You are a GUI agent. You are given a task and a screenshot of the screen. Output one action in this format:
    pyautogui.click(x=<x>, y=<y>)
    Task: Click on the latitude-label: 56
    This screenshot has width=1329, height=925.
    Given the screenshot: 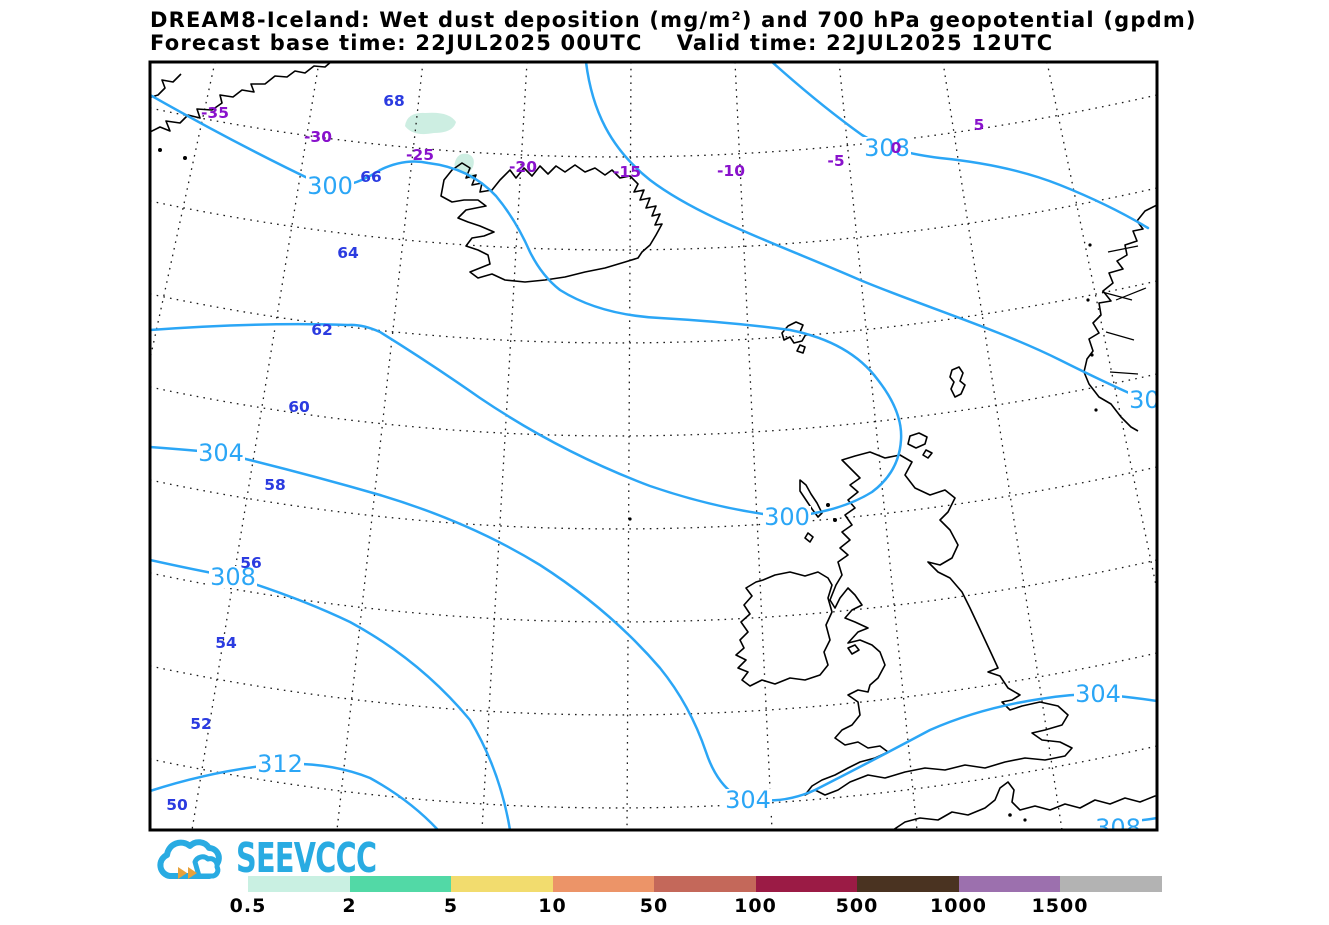 What is the action you would take?
    pyautogui.click(x=251, y=563)
    